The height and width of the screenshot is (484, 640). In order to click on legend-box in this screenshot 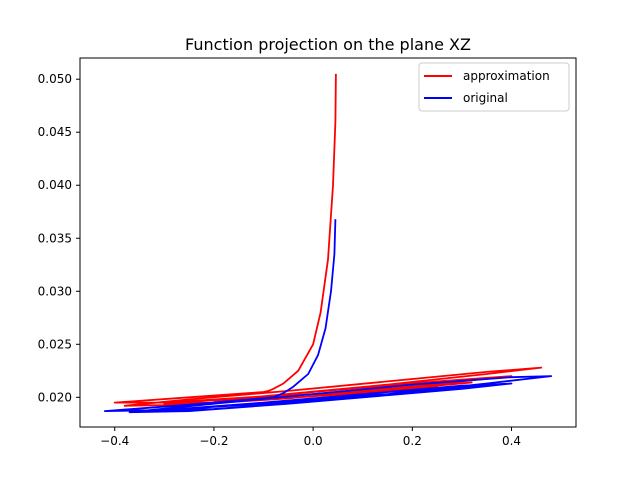, I will do `click(494, 87)`.